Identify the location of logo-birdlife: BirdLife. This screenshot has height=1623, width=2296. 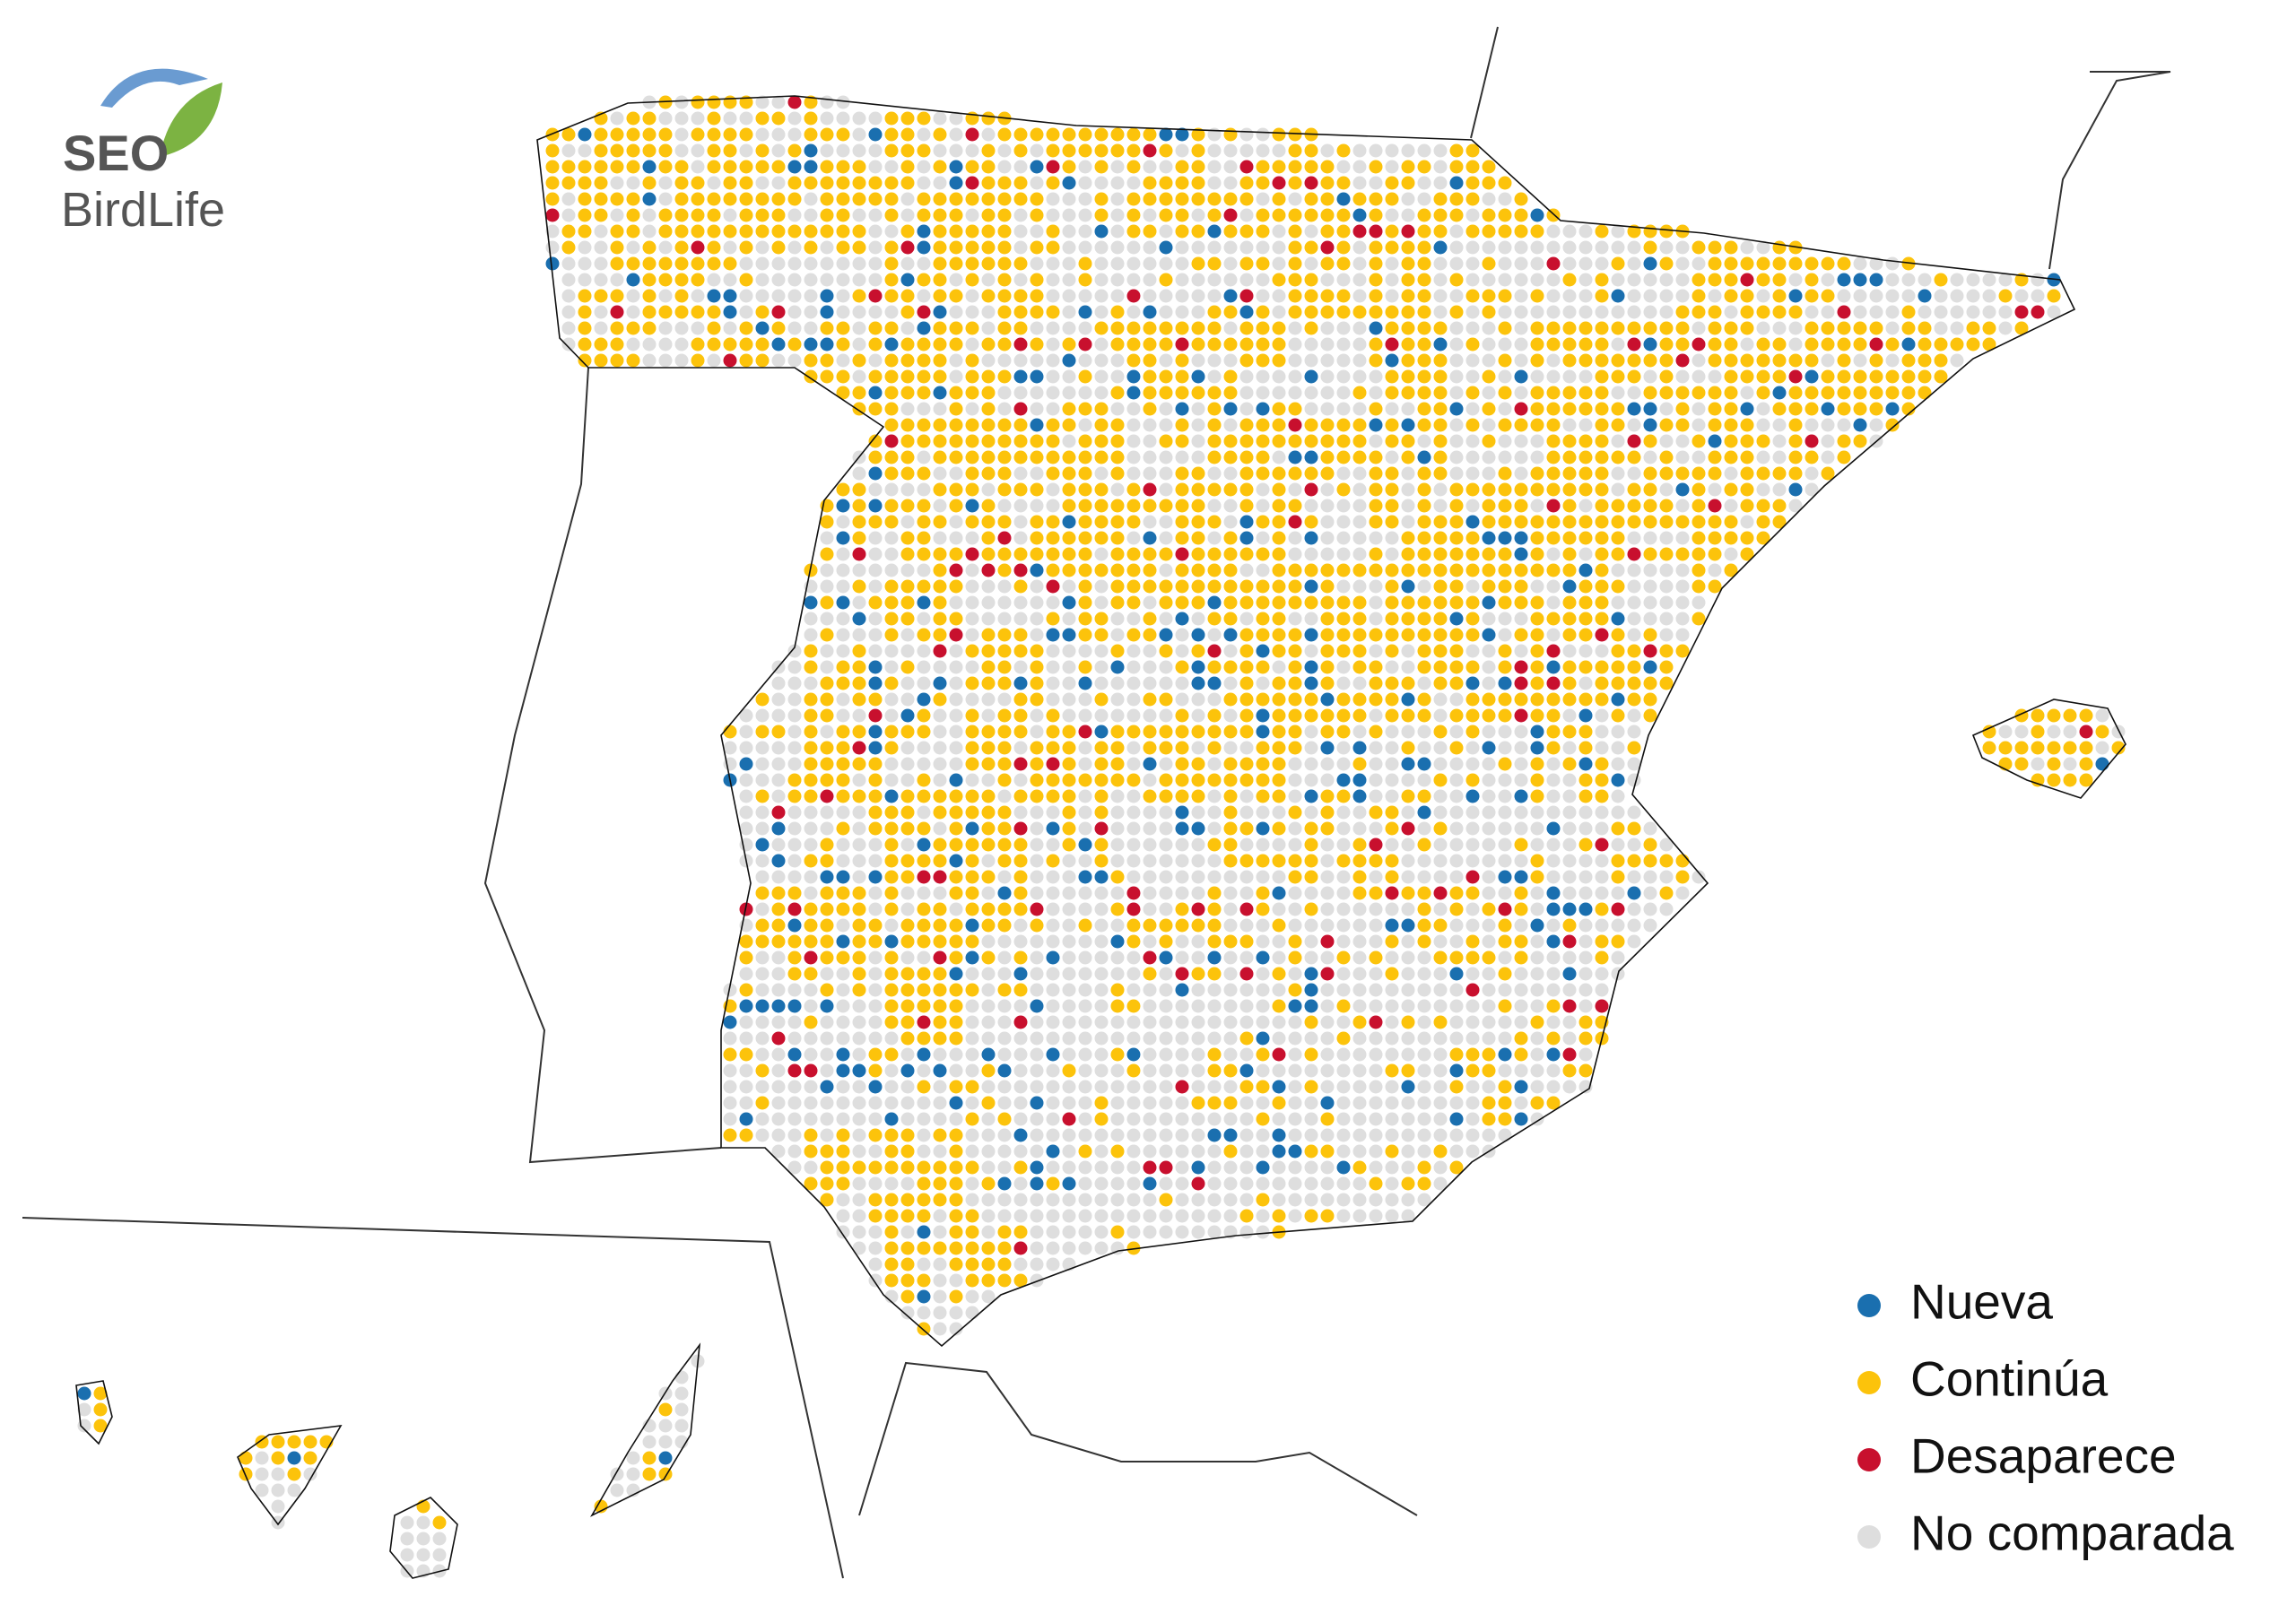
(143, 210).